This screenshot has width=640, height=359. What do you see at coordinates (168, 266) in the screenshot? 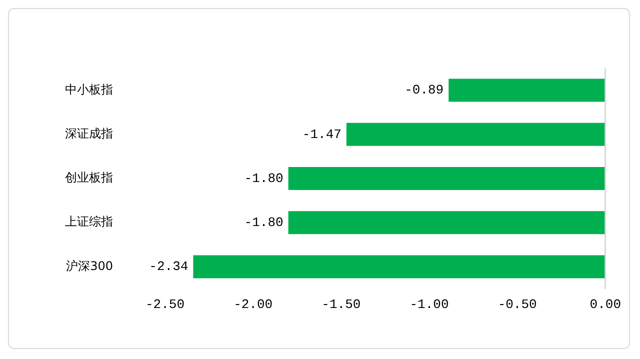
I see `data-label: -2.34` at bounding box center [168, 266].